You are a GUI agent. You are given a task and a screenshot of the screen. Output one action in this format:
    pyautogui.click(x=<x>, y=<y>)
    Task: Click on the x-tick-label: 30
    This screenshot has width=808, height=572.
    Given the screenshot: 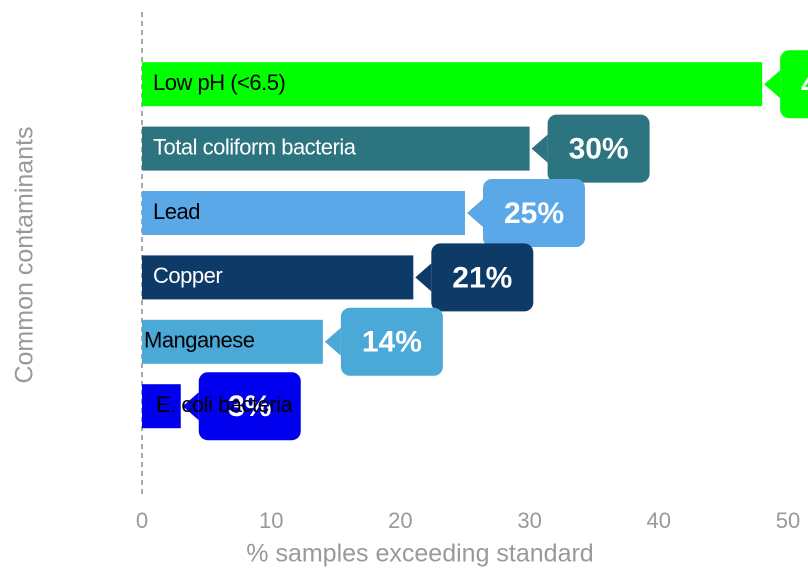 What is the action you would take?
    pyautogui.click(x=529, y=520)
    